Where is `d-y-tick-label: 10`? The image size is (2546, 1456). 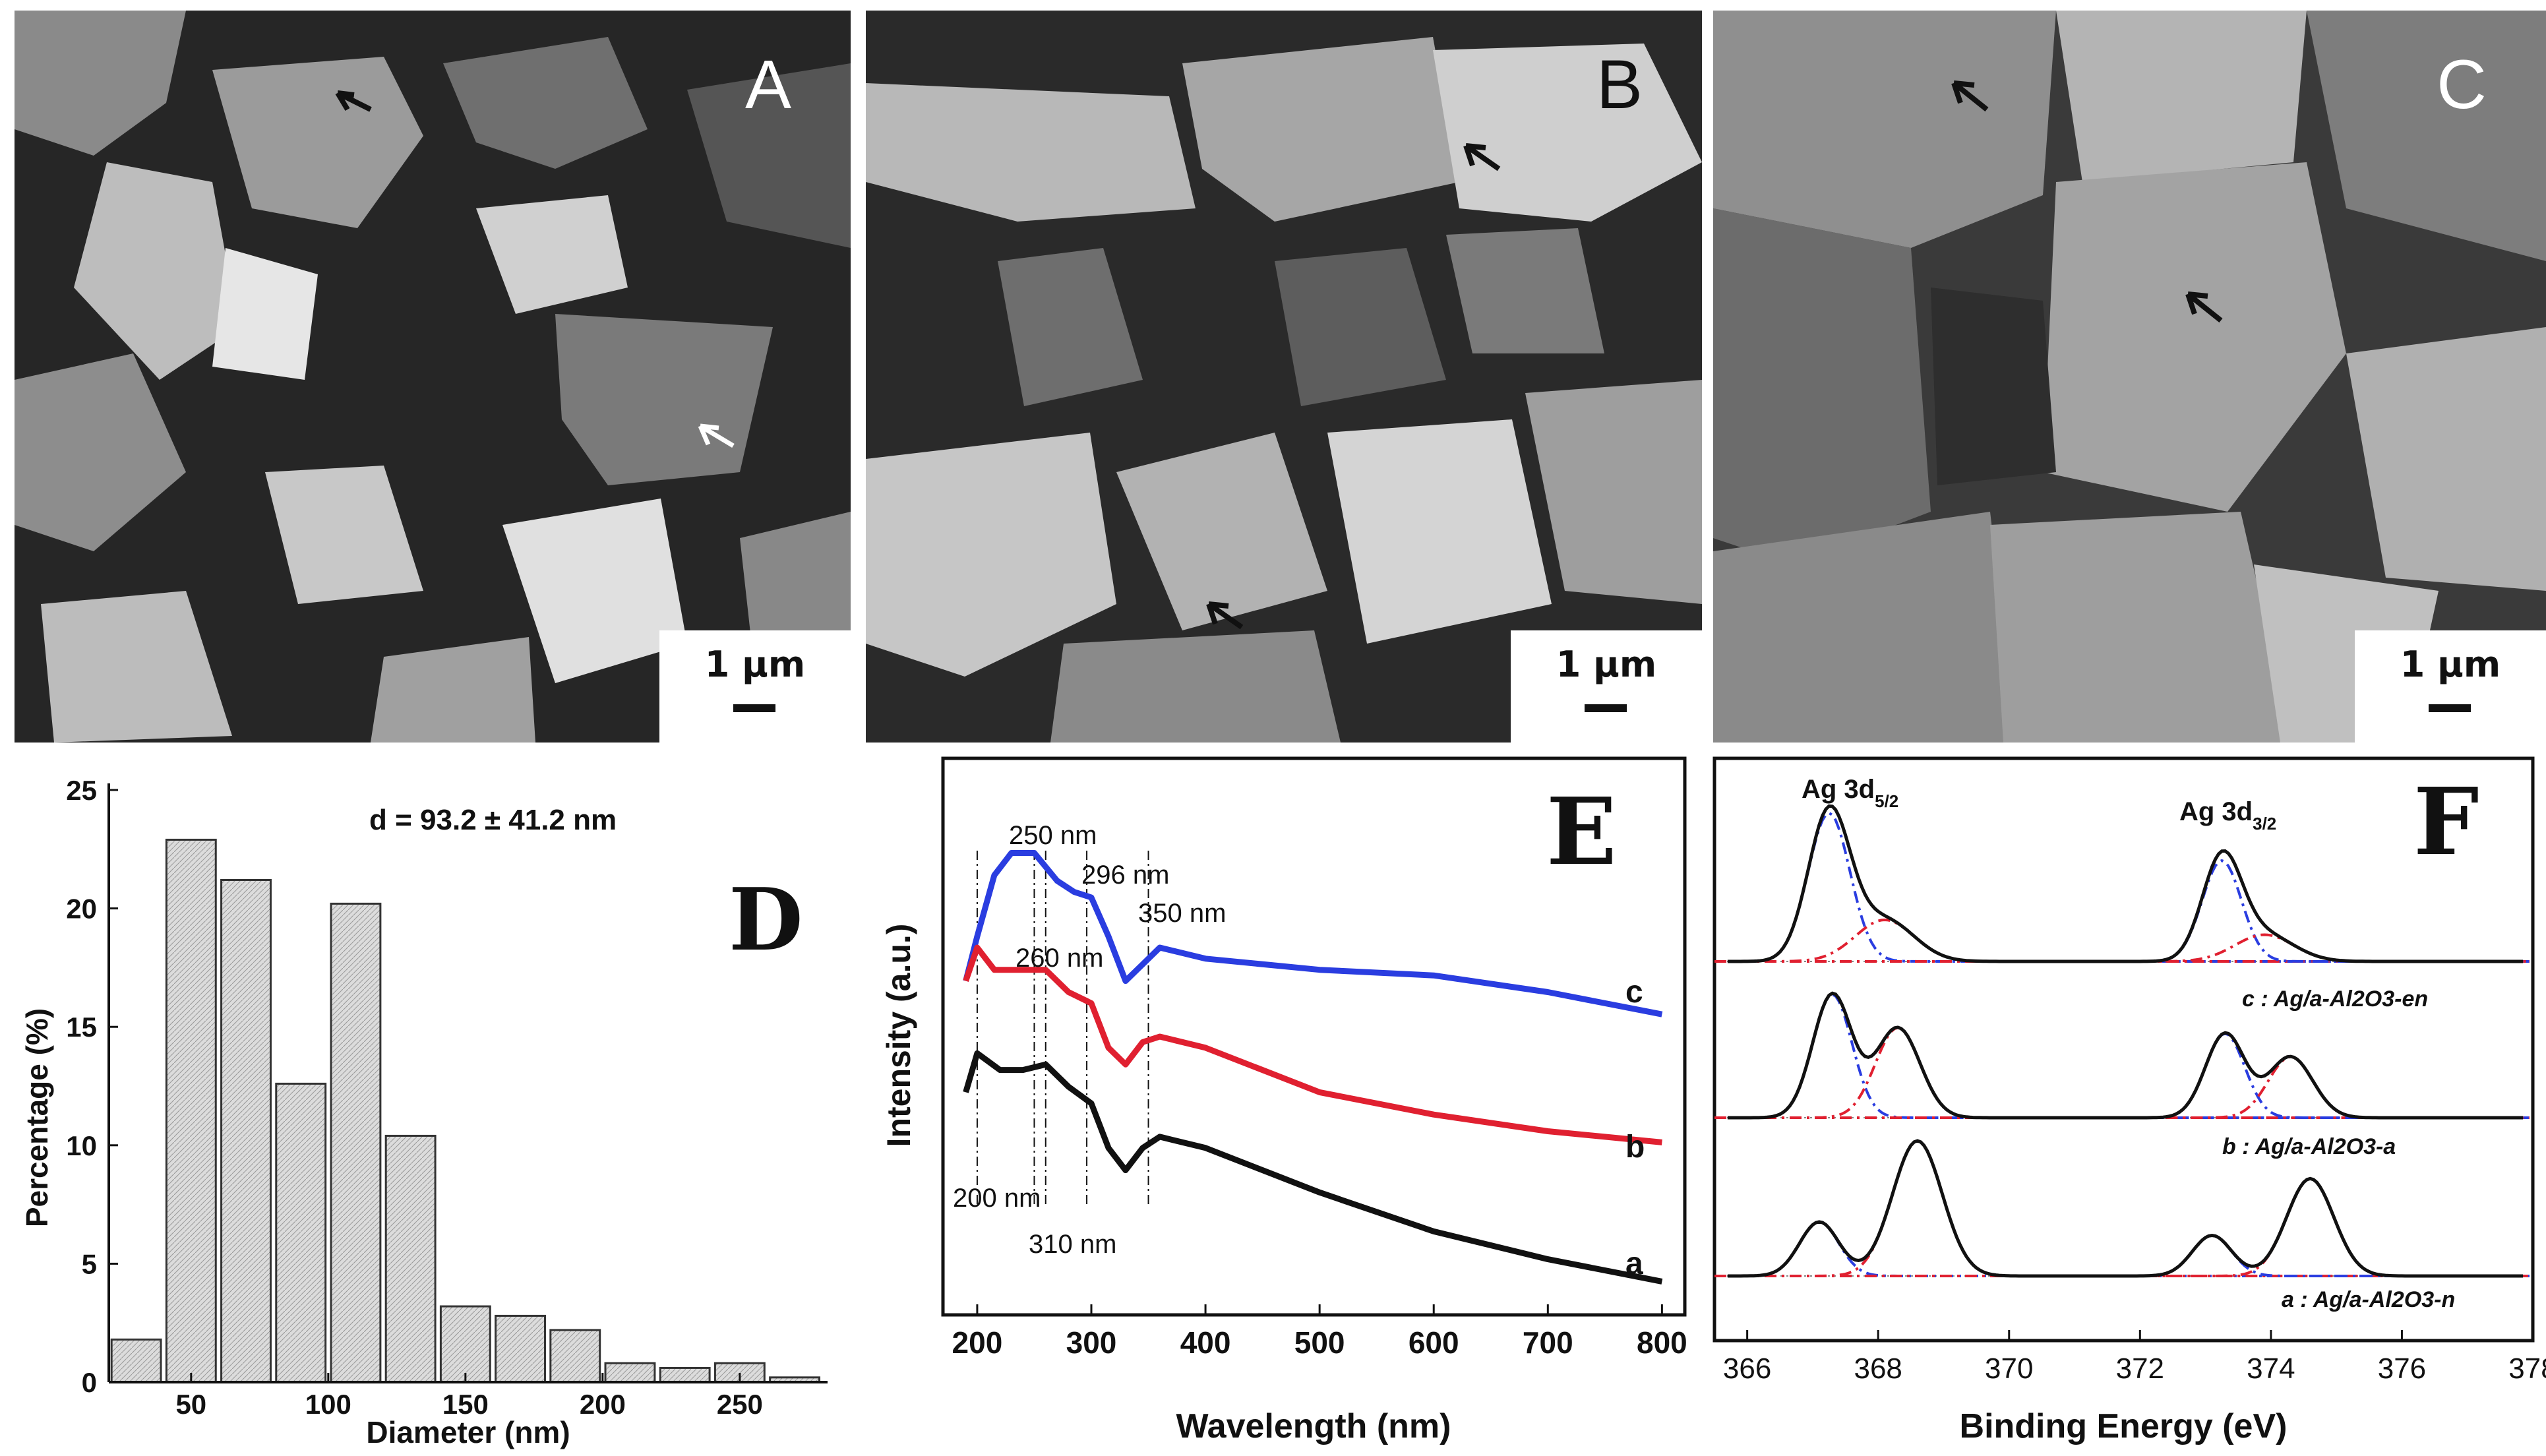 d-y-tick-label: 10 is located at coordinates (81, 1145).